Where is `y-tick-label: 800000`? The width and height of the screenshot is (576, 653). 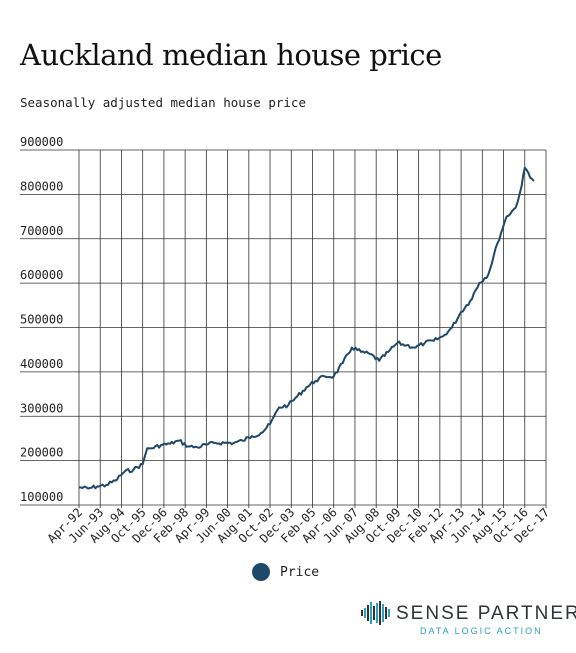
y-tick-label: 800000 is located at coordinates (41, 186).